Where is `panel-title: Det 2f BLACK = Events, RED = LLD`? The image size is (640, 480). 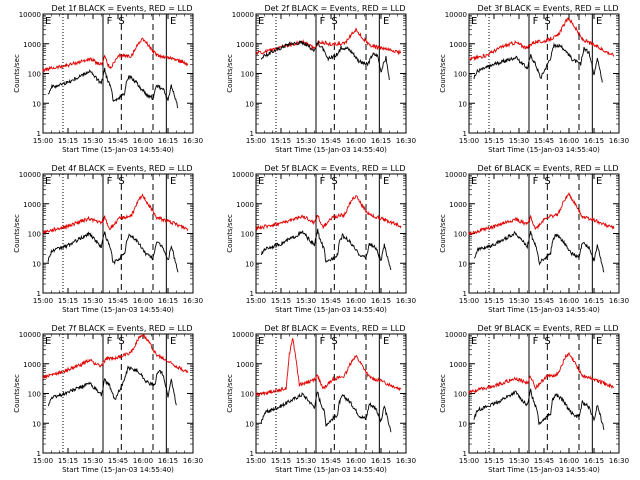
panel-title: Det 2f BLACK = Events, RED = LLD is located at coordinates (334, 8).